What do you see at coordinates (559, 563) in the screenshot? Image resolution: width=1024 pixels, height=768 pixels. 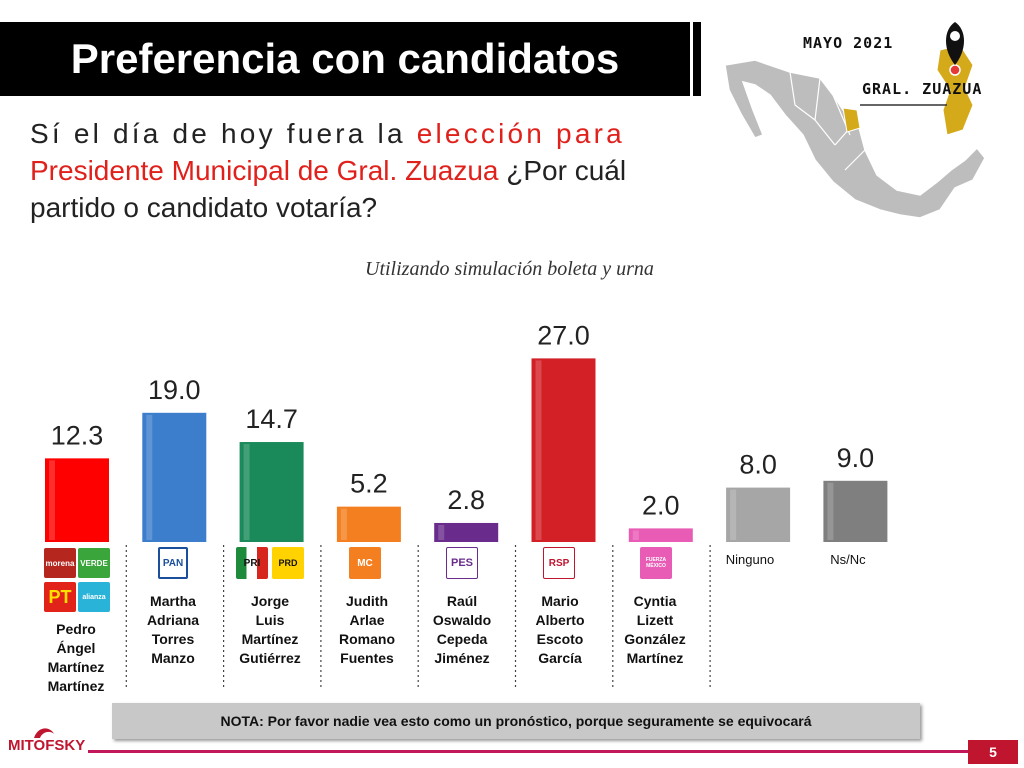 I see `rsp-logo: RSP` at bounding box center [559, 563].